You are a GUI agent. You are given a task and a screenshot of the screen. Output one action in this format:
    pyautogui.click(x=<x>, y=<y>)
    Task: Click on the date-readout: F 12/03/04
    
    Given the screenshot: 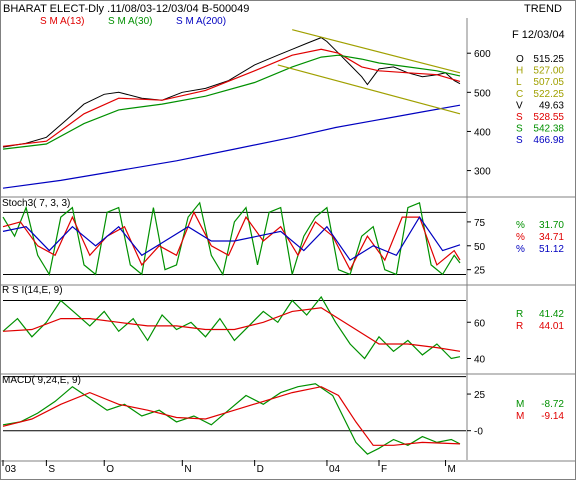 What is the action you would take?
    pyautogui.click(x=538, y=35)
    